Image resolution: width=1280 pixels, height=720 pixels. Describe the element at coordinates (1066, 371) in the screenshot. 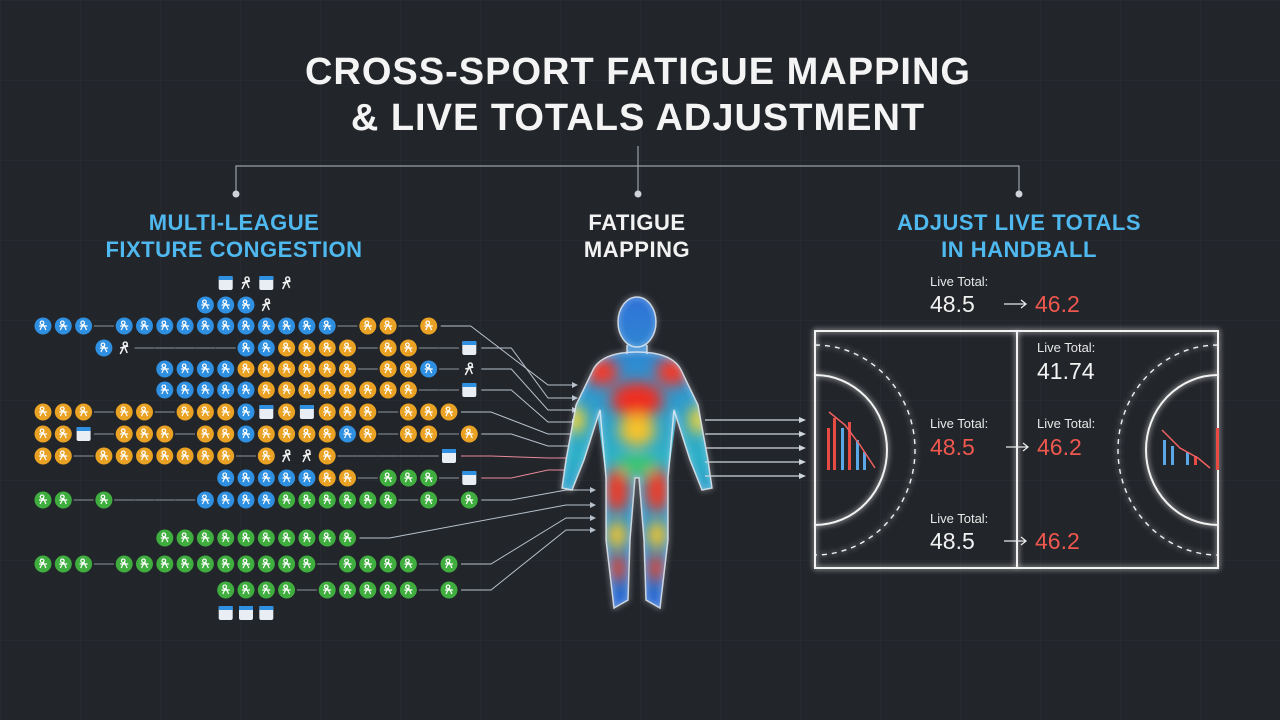

I see `live-total-value: 41.74` at that location.